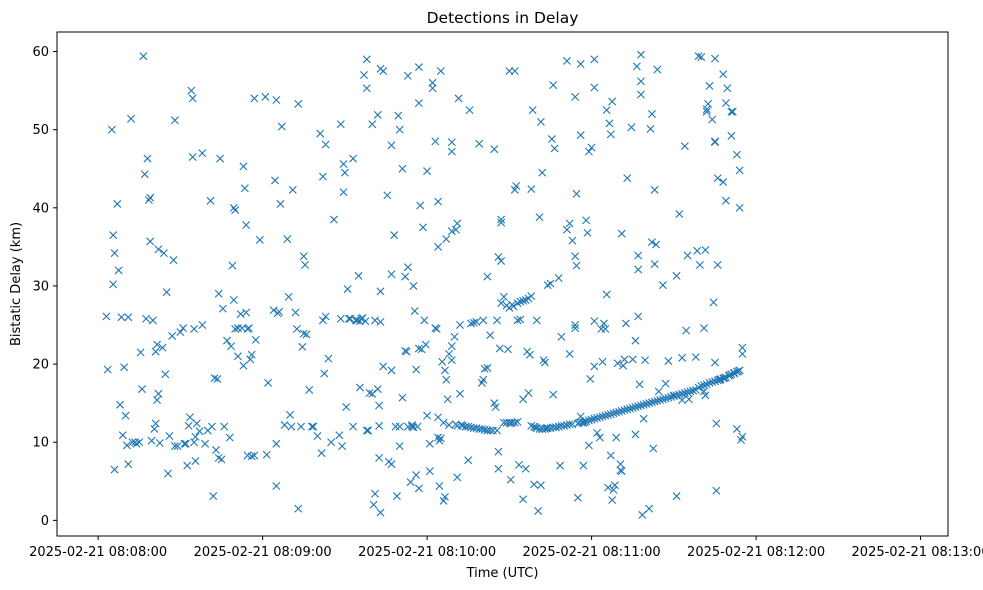 The width and height of the screenshot is (983, 590). I want to click on x-axis-label: Time (UTC), so click(502, 573).